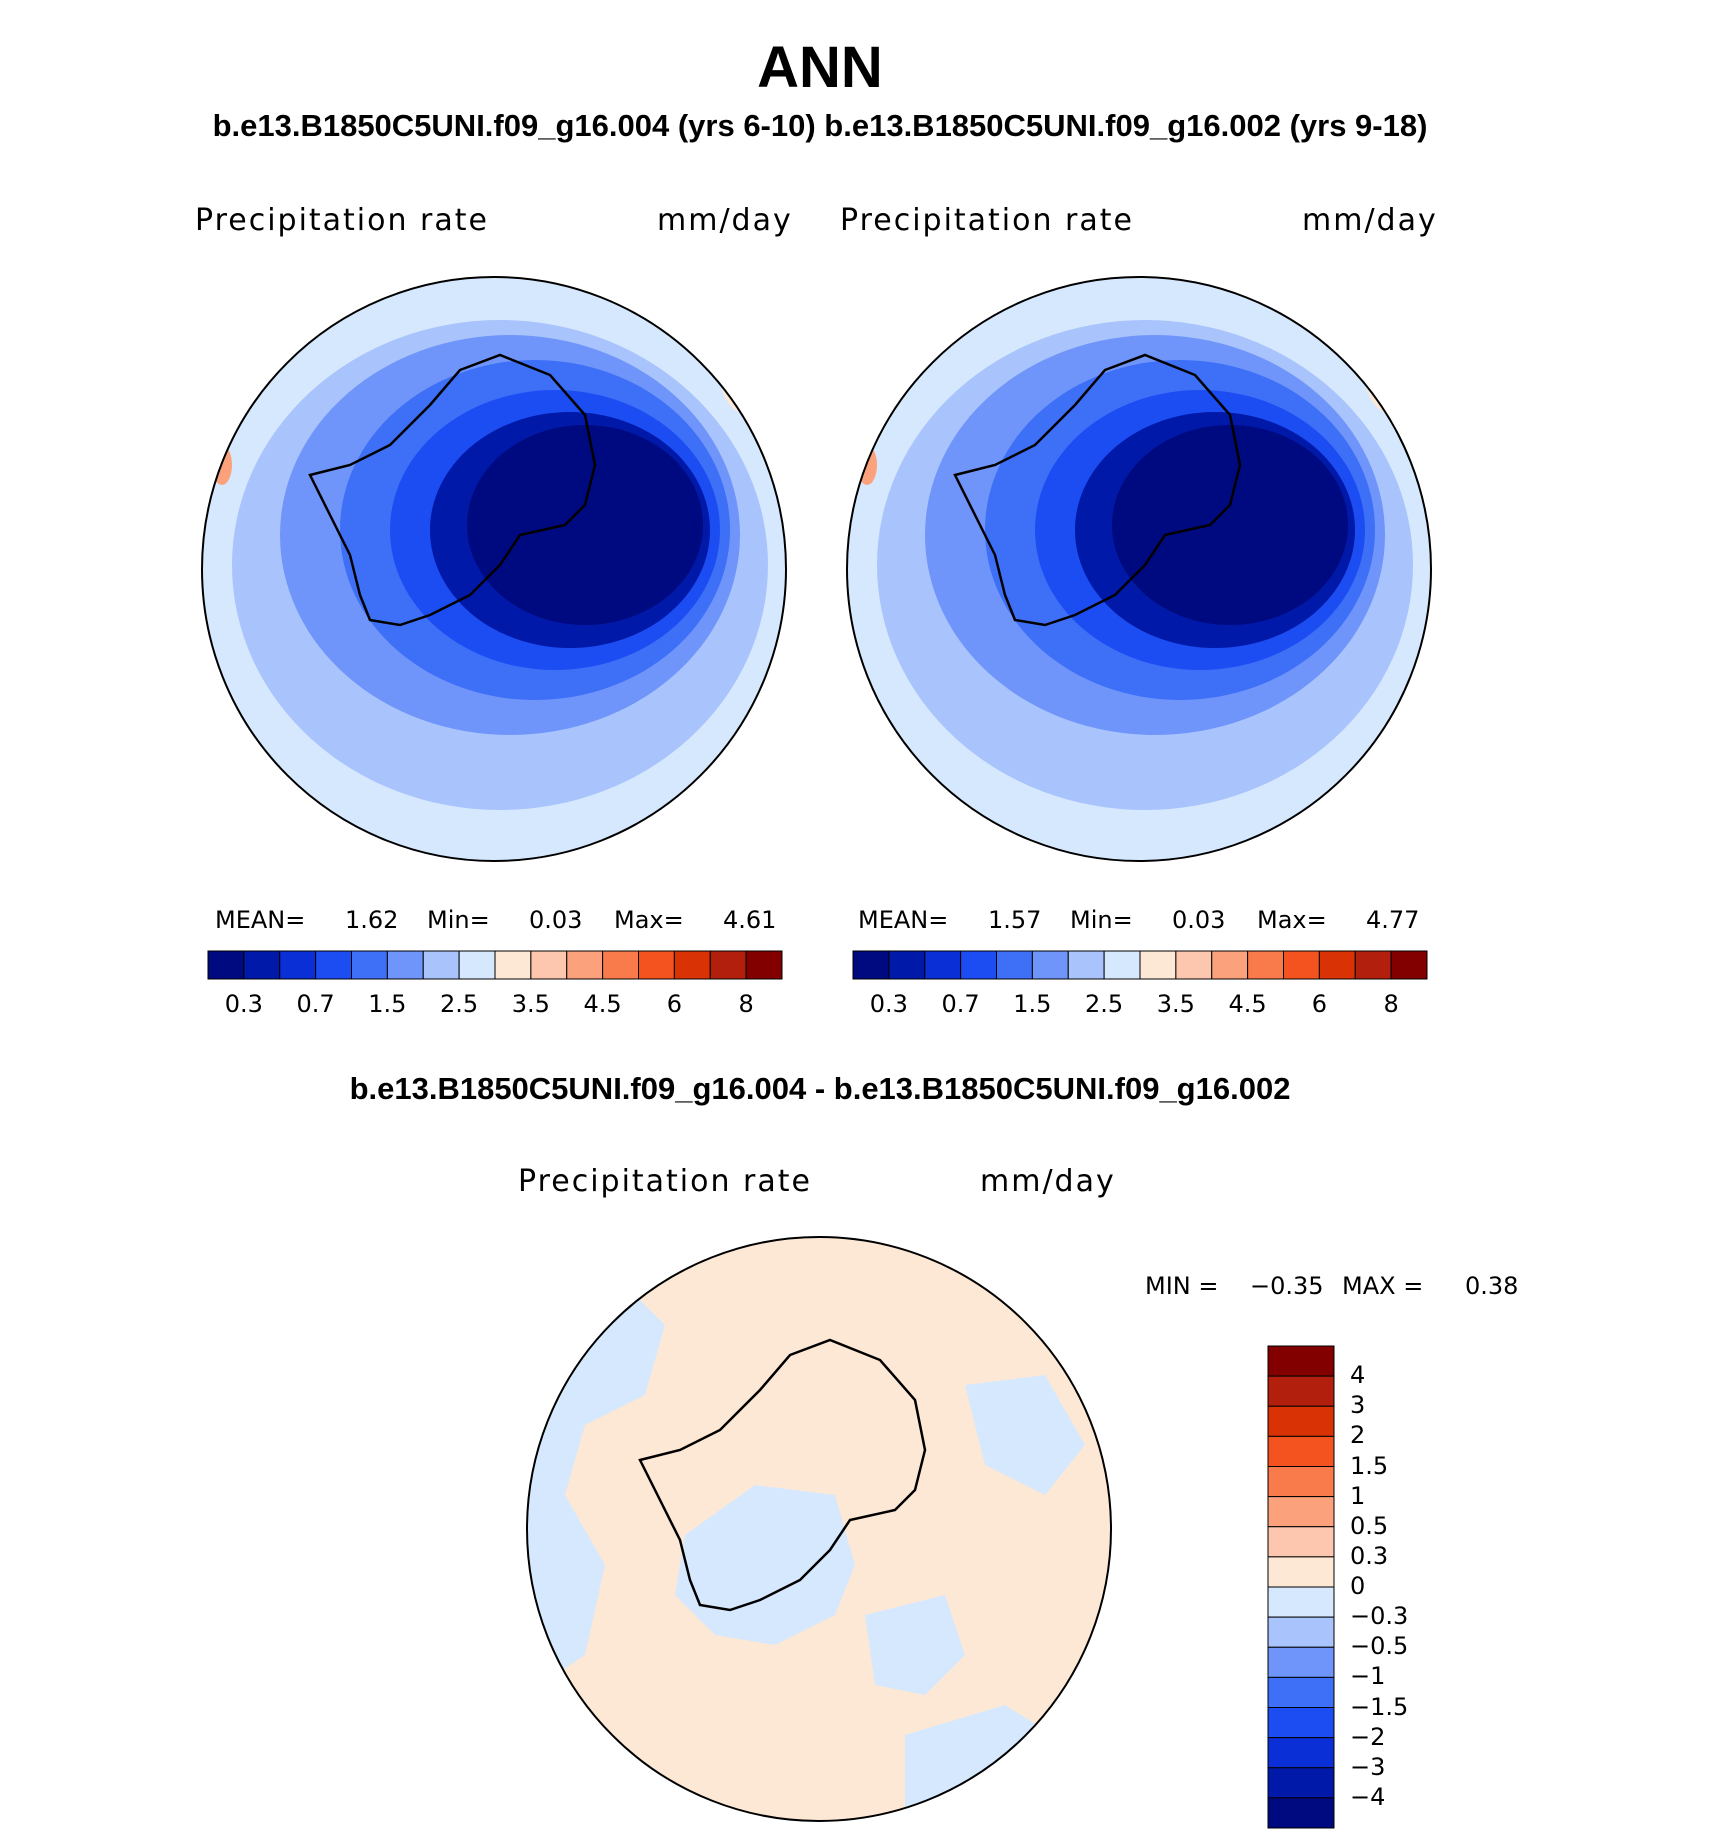 The width and height of the screenshot is (1710, 1840). I want to click on panel2-colorbar-tick-label: 1.5, so click(1032, 1004).